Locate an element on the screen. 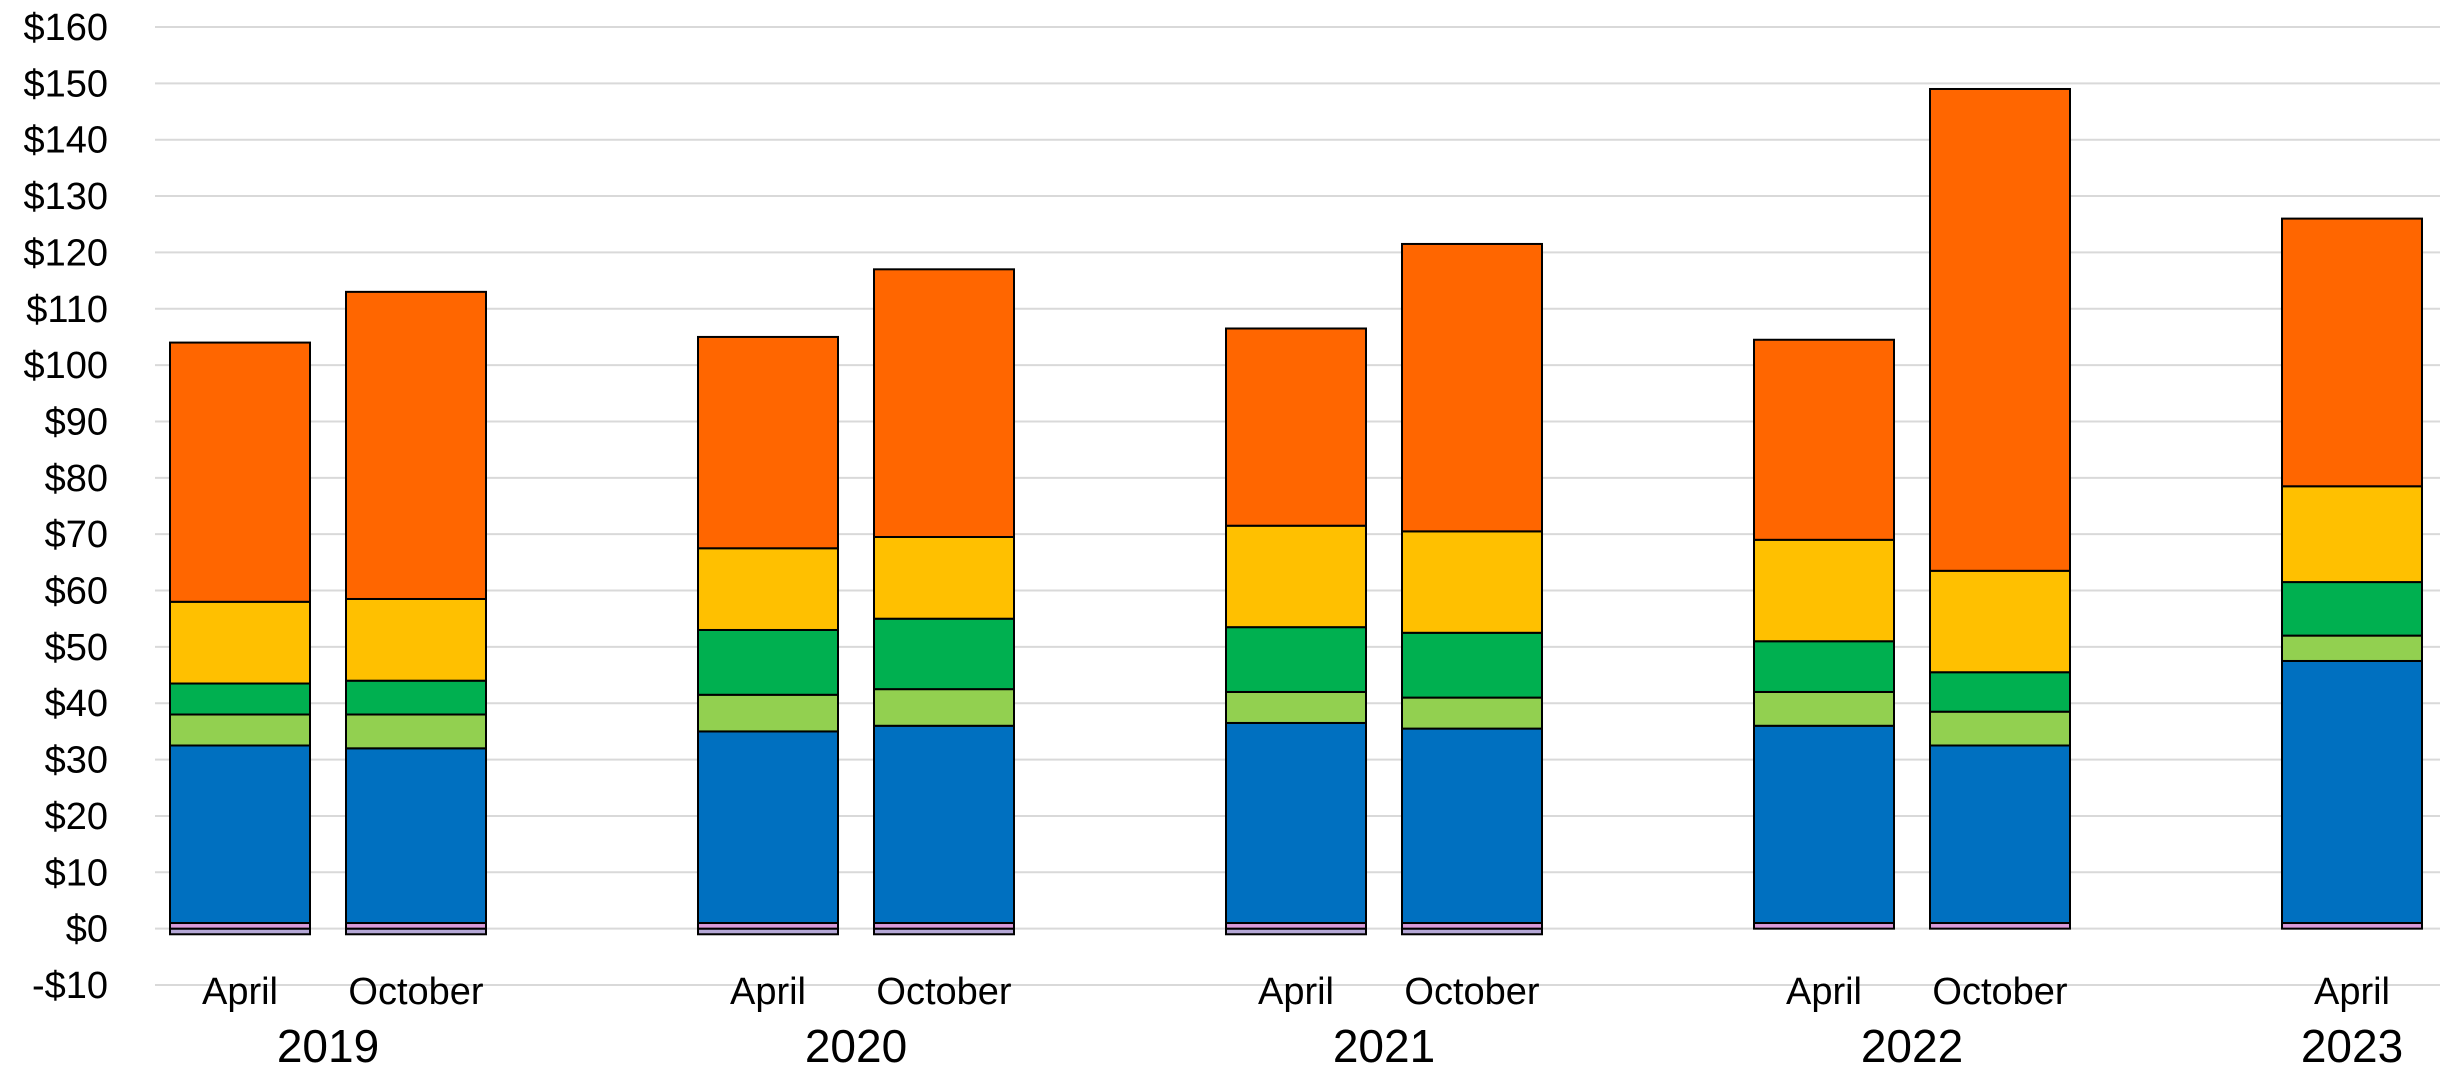 The height and width of the screenshot is (1070, 2448). y-tick-label: $60 is located at coordinates (76, 592).